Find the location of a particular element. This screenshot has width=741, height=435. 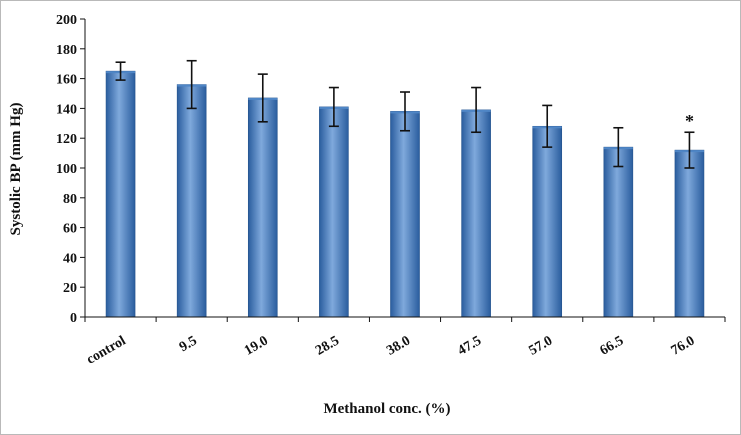

y-tick-label: 80 is located at coordinates (70, 199).